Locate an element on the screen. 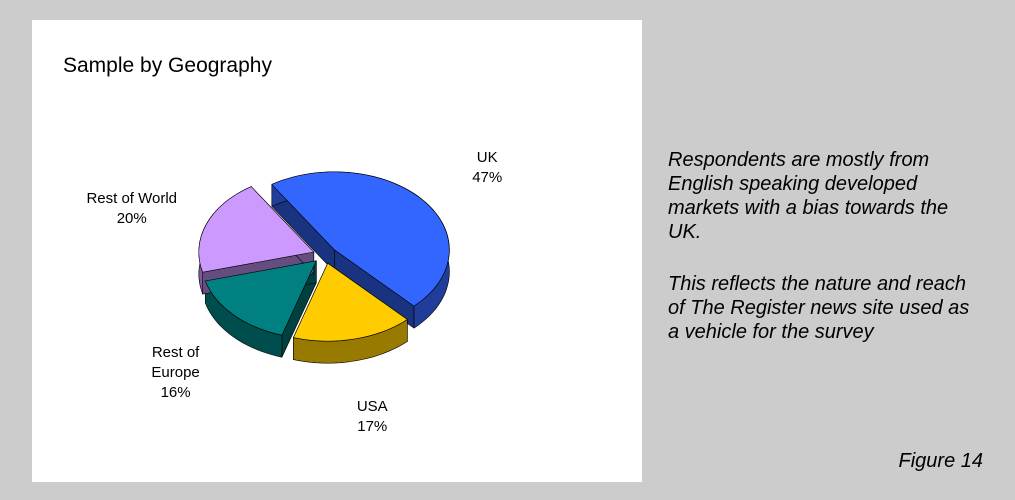 This screenshot has height=500, width=1015. slice-label: USA 17% is located at coordinates (372, 417).